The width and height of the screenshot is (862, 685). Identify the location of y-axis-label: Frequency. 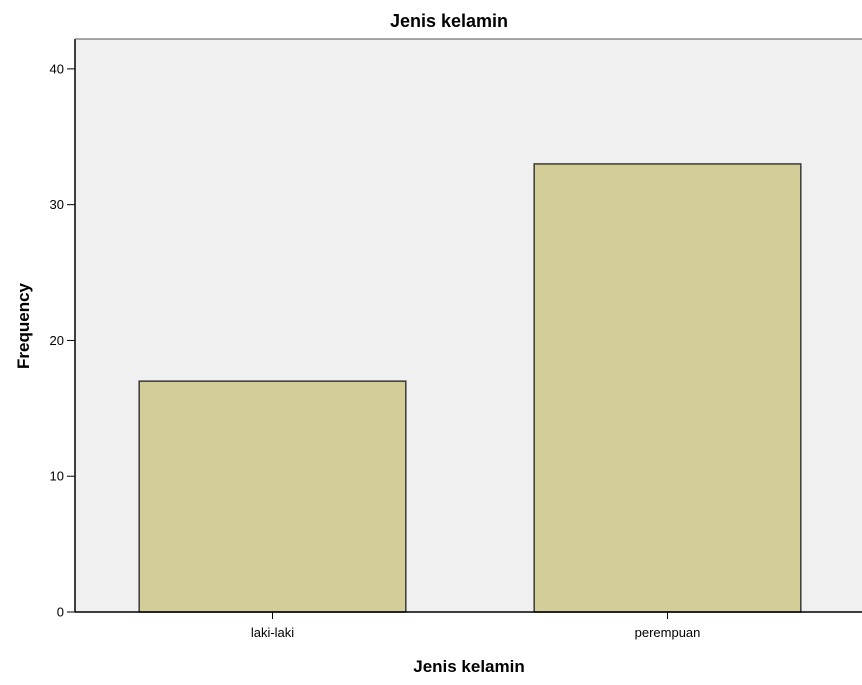
(23, 325).